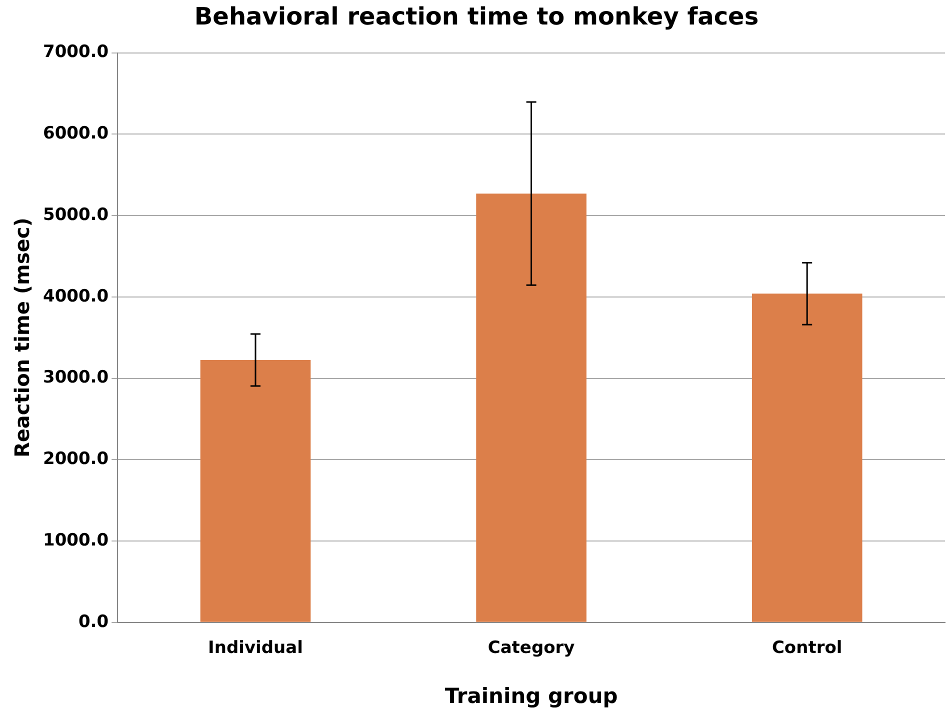 This screenshot has height=719, width=950. Describe the element at coordinates (22, 338) in the screenshot. I see `y-axis-title: Reaction time (msec)` at that location.